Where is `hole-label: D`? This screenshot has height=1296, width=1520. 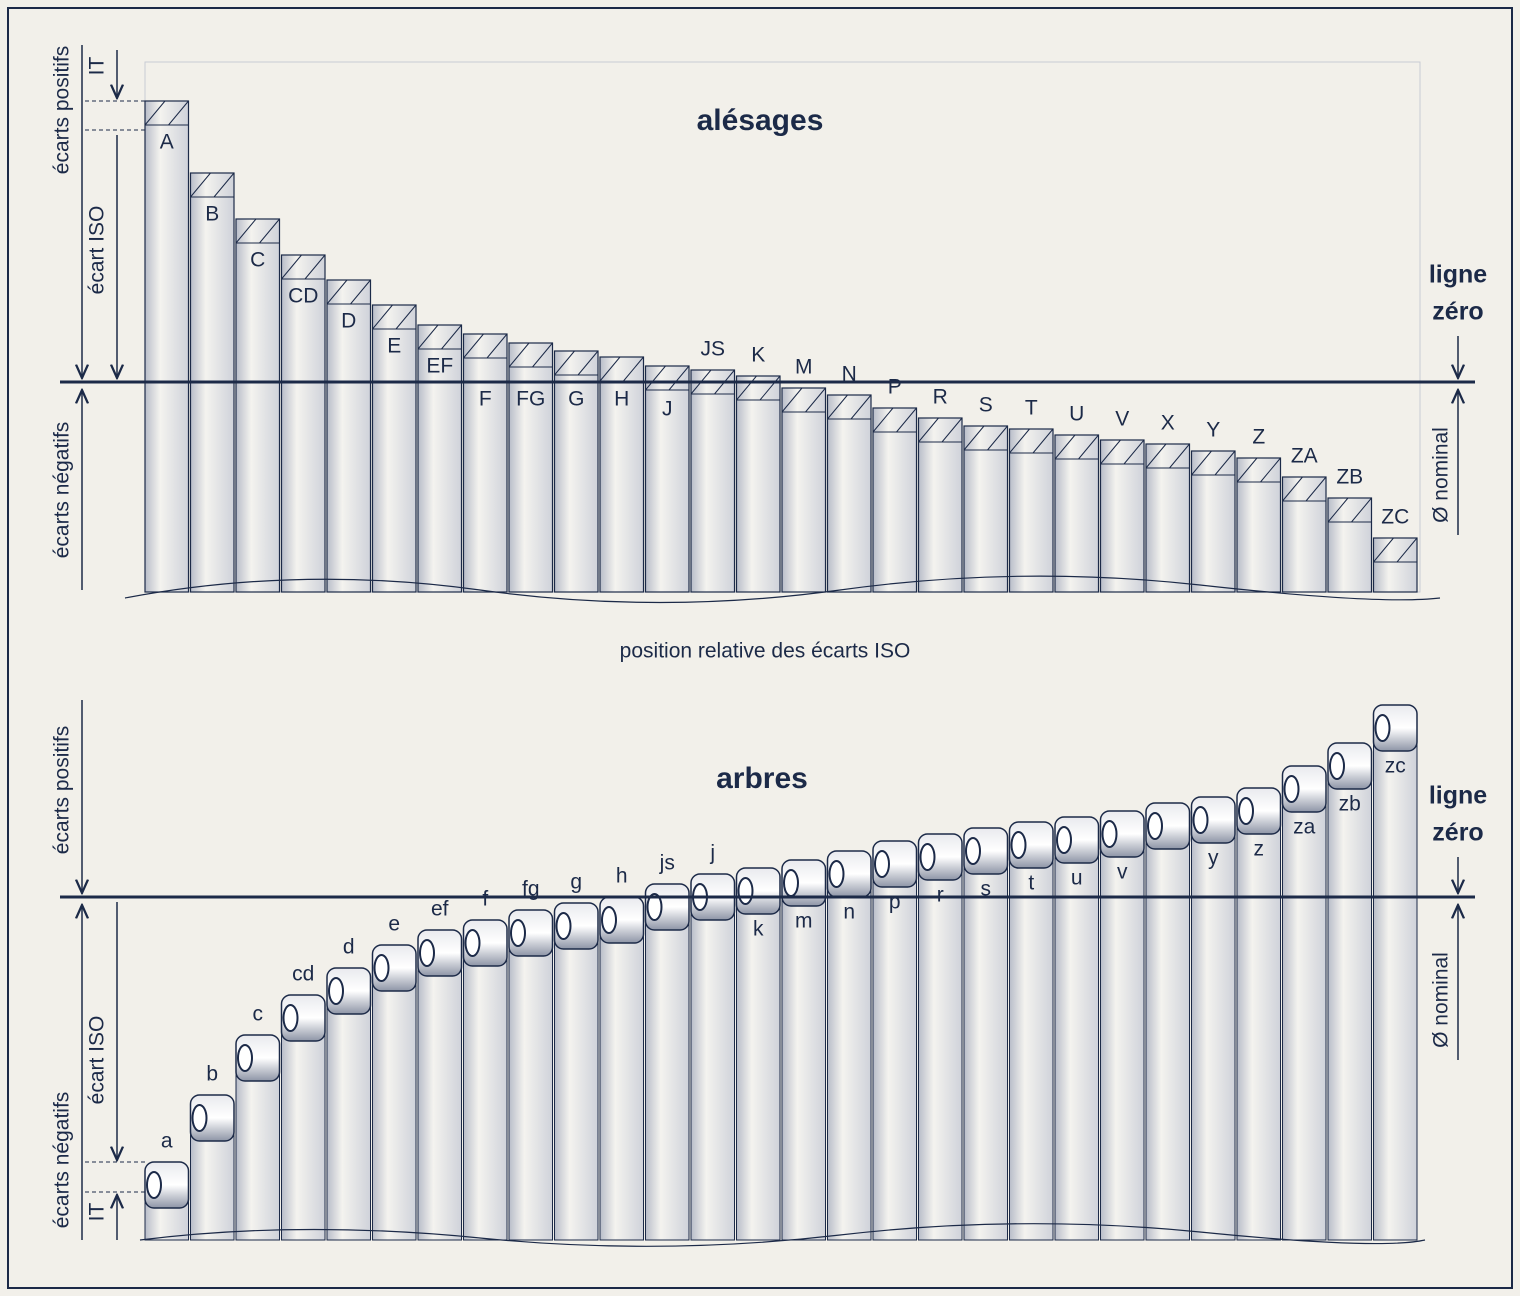
hole-label: D is located at coordinates (348, 321).